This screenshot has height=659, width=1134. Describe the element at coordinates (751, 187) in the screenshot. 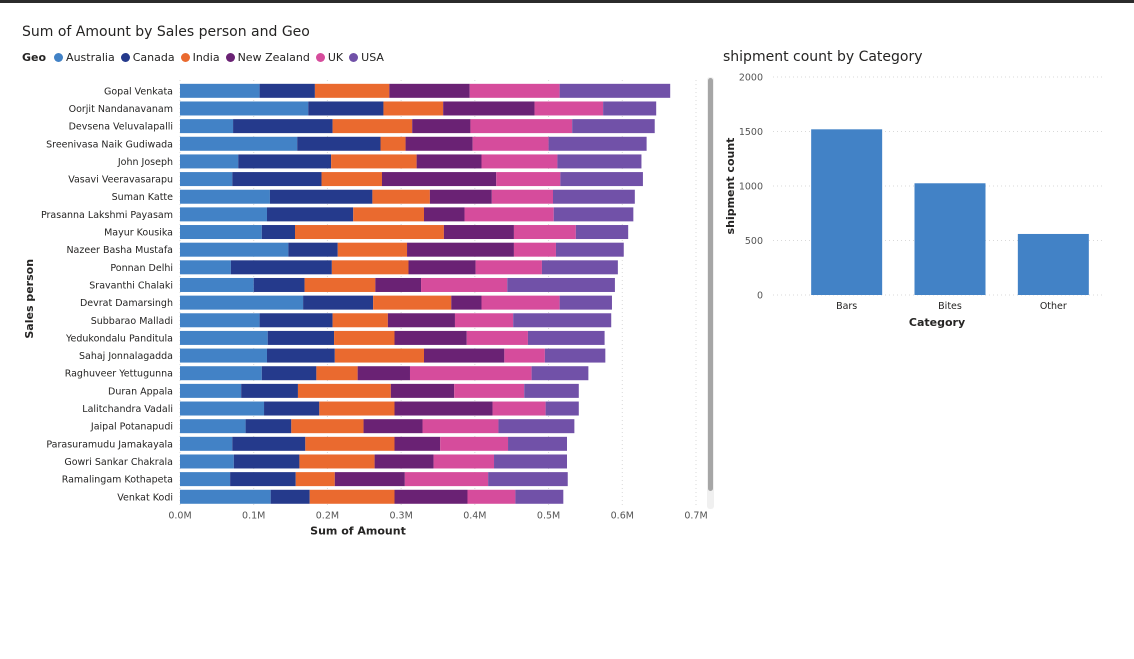

I see `y-tick-label: 1000` at that location.